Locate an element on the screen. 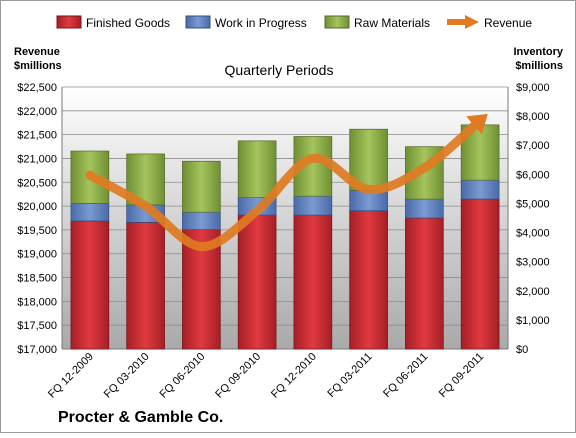 Image resolution: width=576 pixels, height=438 pixels. legend-label-work-in-progress: Work in Progress is located at coordinates (261, 23).